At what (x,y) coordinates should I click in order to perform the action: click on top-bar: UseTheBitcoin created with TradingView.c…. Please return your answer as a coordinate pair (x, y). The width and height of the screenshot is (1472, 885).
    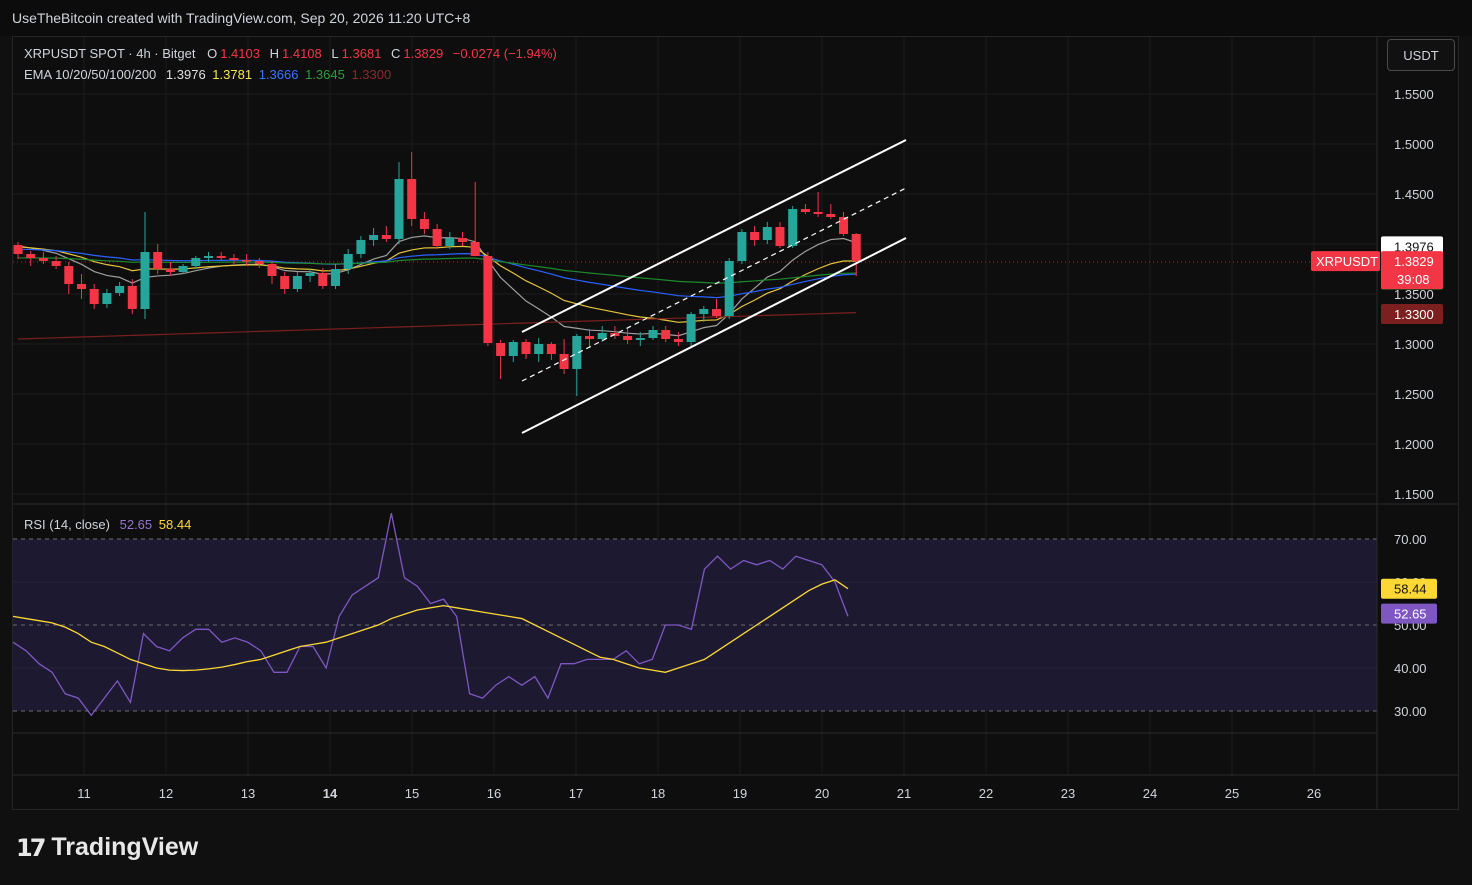
    Looking at the image, I should click on (736, 18).